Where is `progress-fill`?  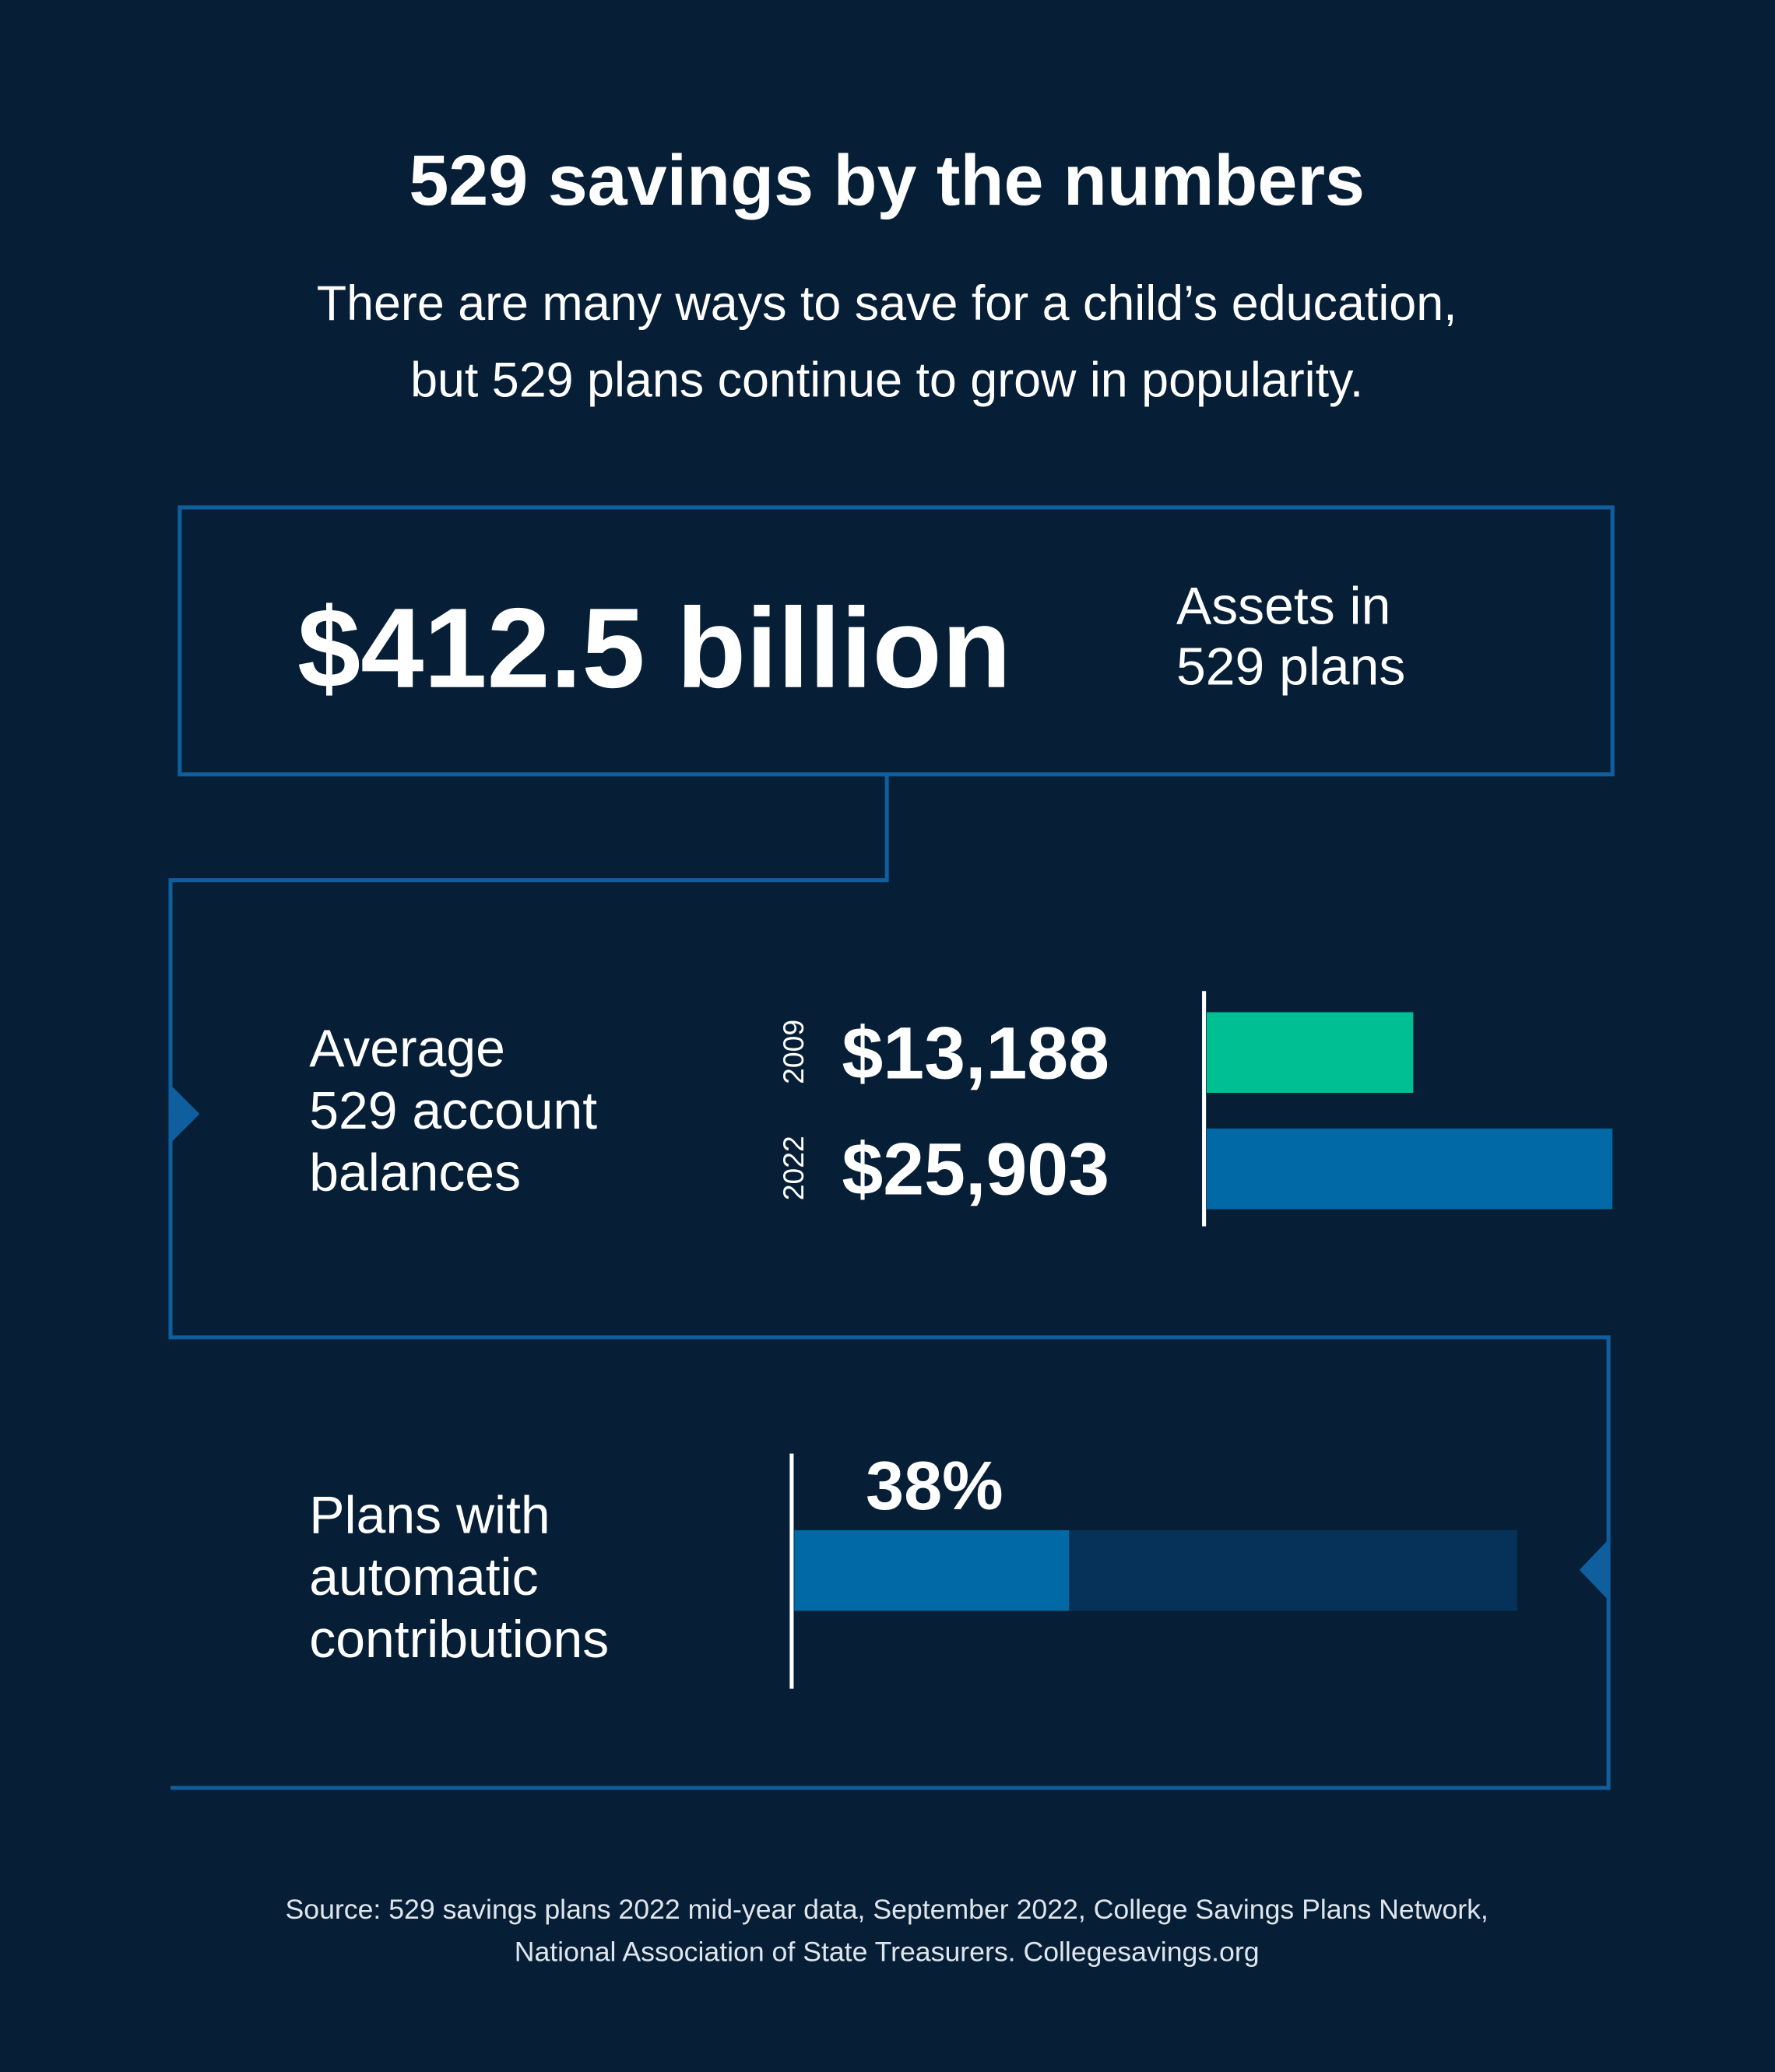 progress-fill is located at coordinates (932, 1570).